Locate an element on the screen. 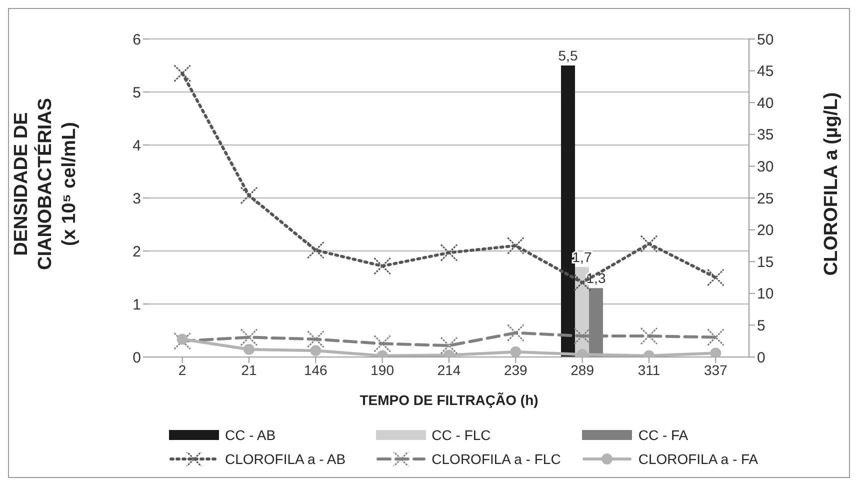 This screenshot has width=858, height=485. x-tick-label: 239 is located at coordinates (516, 370).